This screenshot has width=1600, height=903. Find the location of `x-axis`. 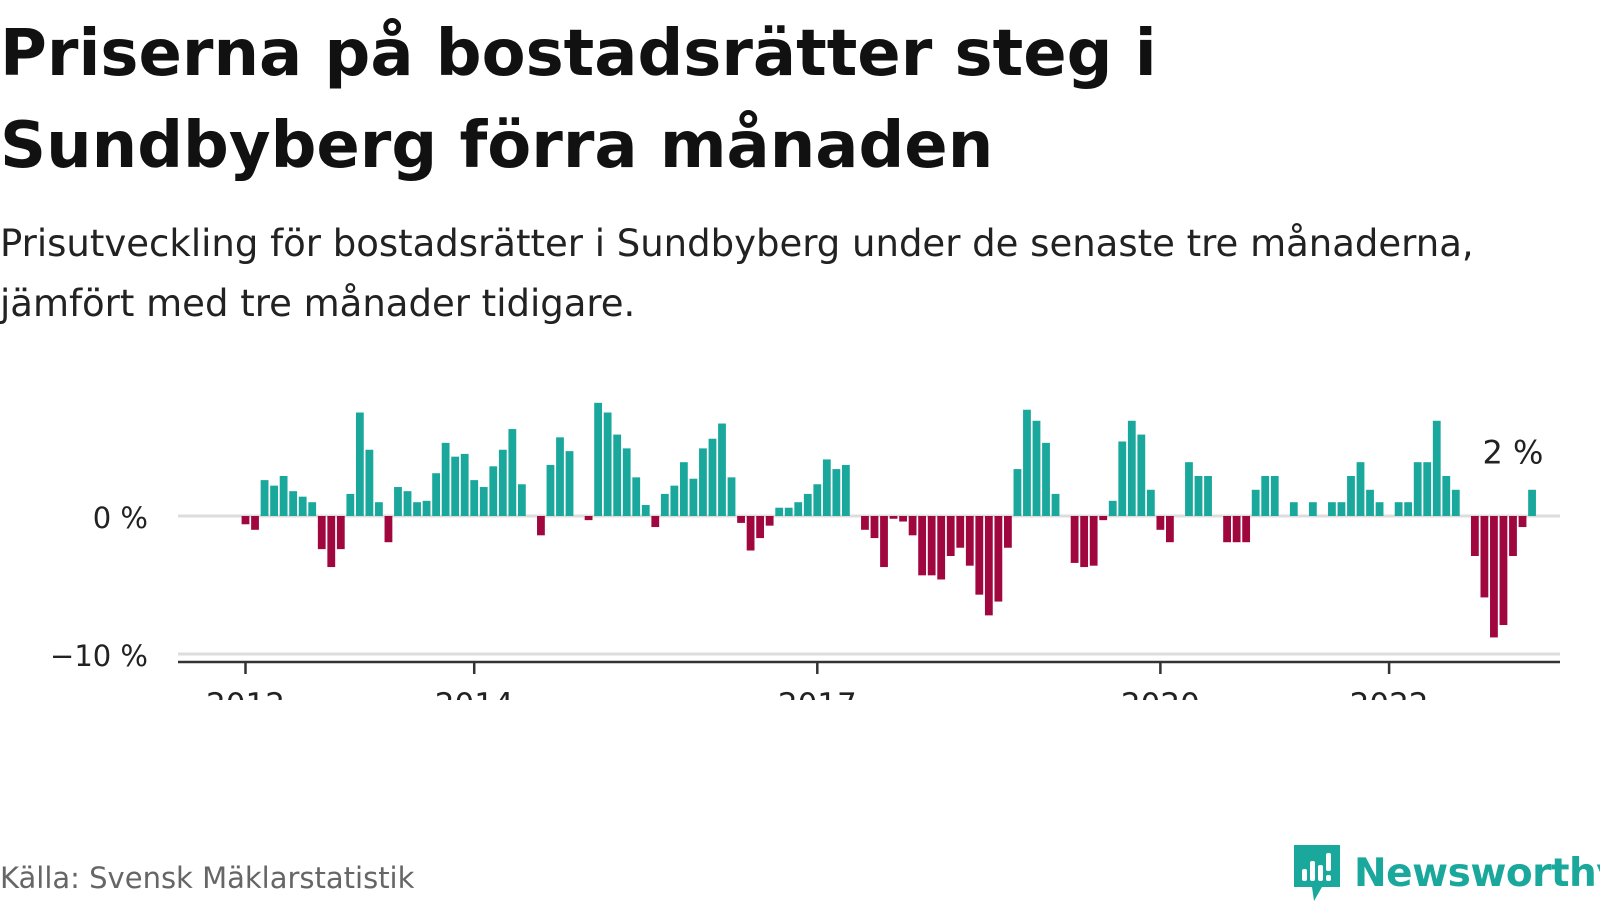

x-axis is located at coordinates (869, 667).